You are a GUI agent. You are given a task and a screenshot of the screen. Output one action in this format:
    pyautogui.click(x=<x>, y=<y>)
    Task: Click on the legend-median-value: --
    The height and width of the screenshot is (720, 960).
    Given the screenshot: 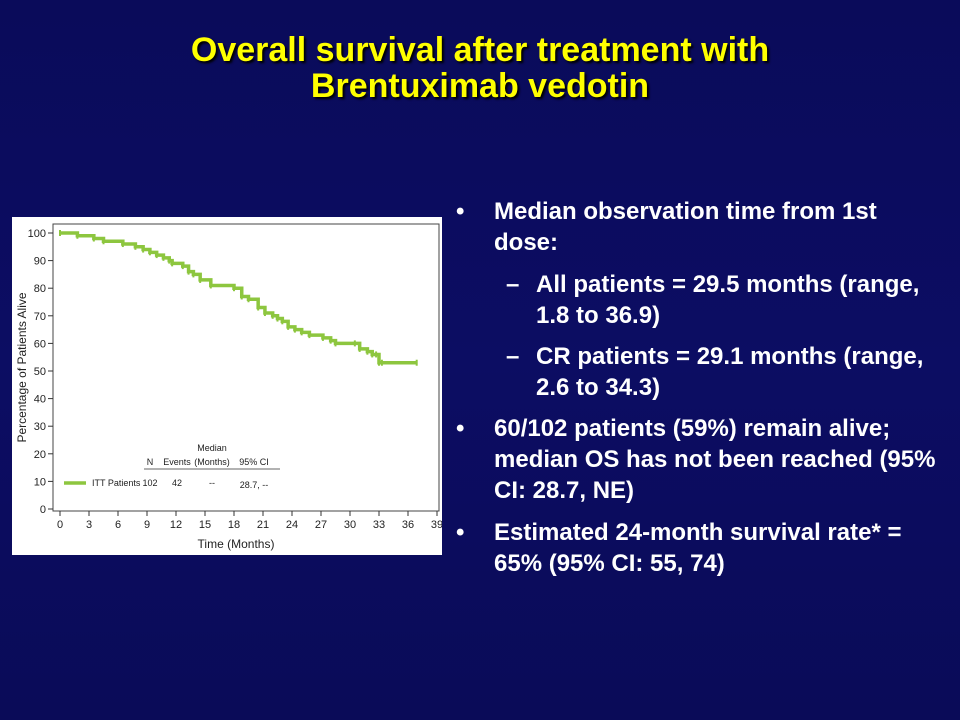 What is the action you would take?
    pyautogui.click(x=212, y=483)
    